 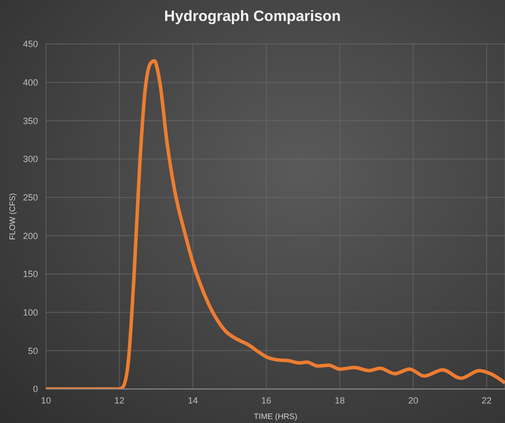 What do you see at coordinates (30, 313) in the screenshot?
I see `y-tick-label: 100` at bounding box center [30, 313].